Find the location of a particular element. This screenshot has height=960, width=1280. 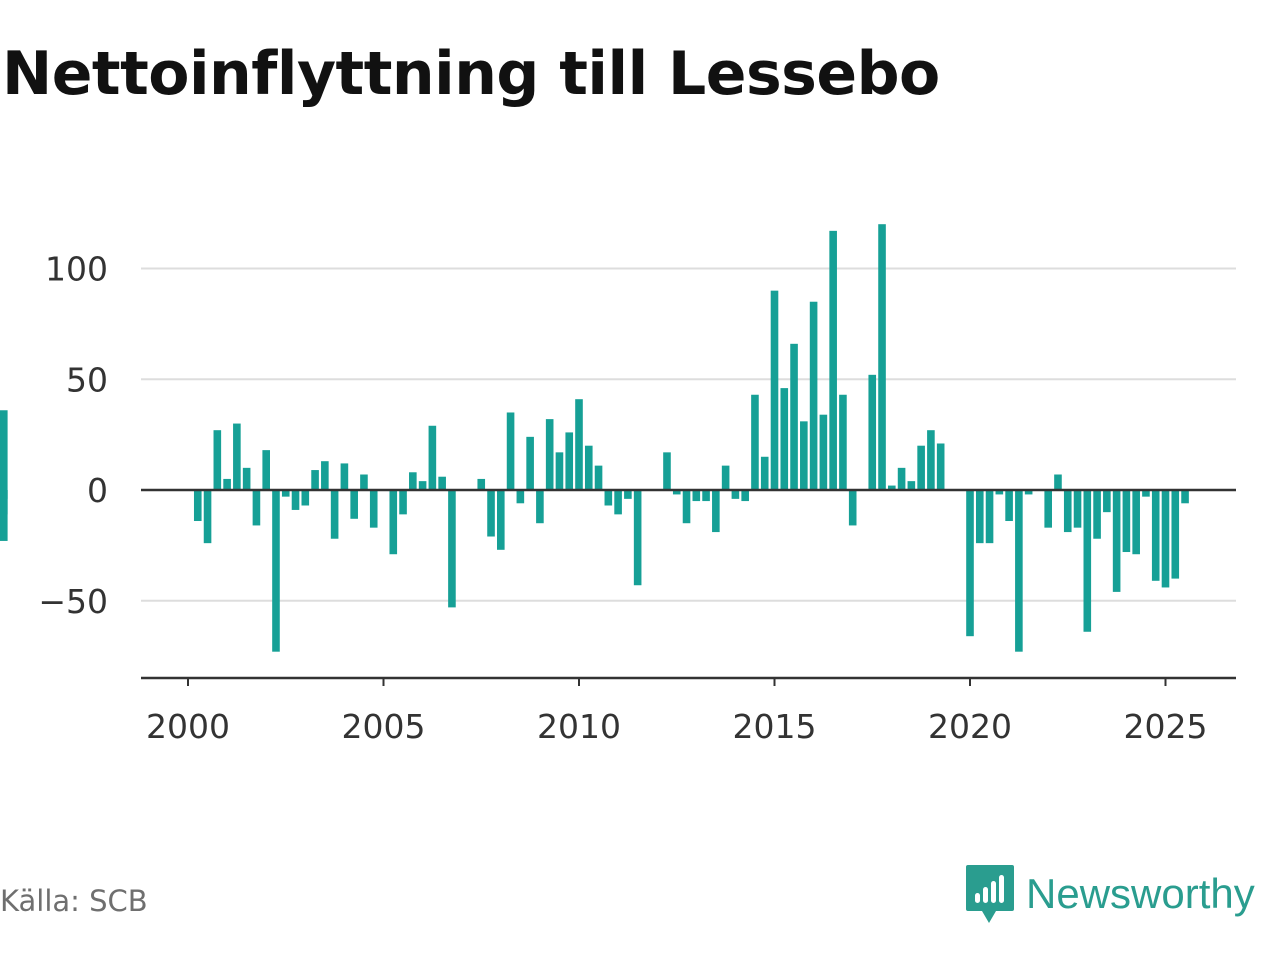

x-tick-label: 2015 is located at coordinates (775, 726).